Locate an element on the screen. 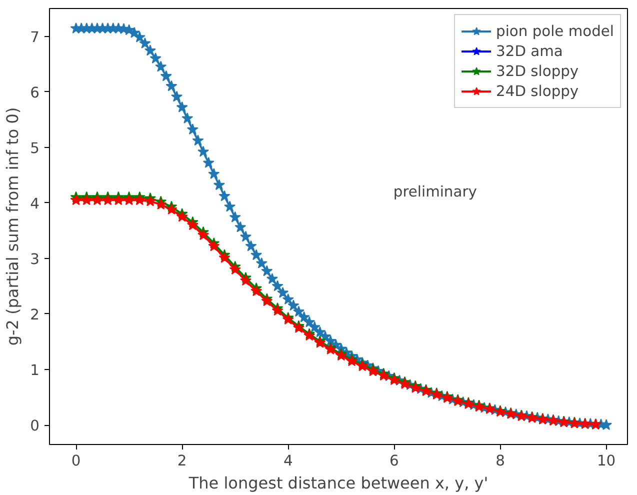 This screenshot has width=637, height=495. annotation: preliminary is located at coordinates (435, 191).